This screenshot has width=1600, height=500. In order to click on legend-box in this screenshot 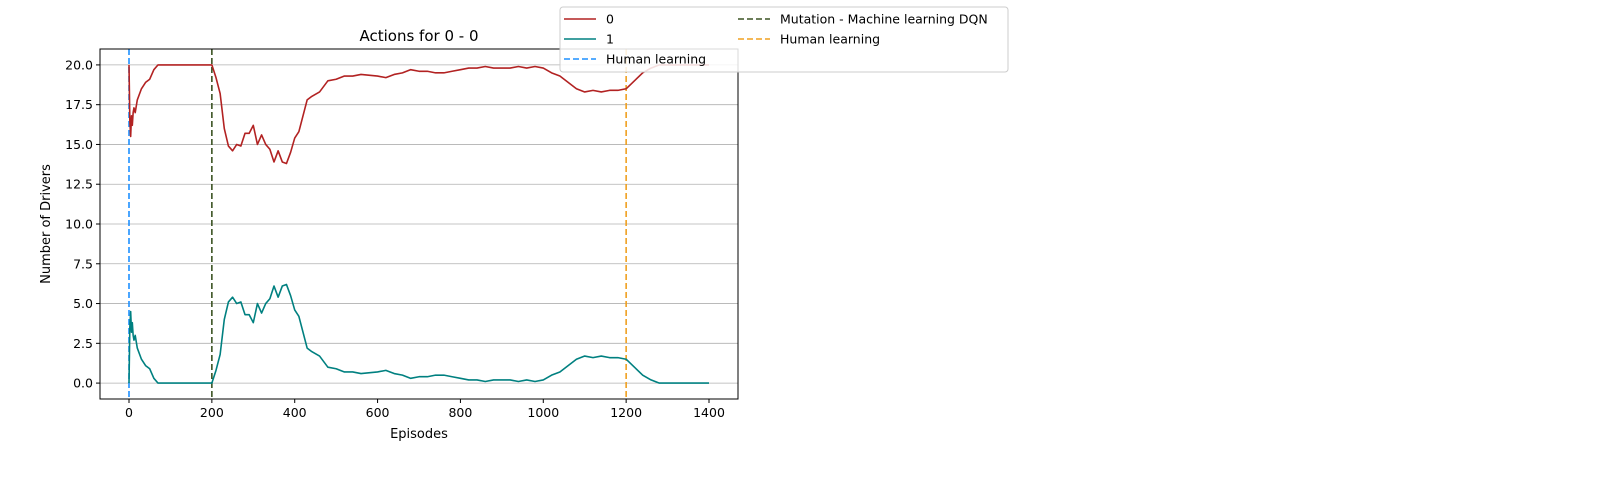, I will do `click(784, 39)`.